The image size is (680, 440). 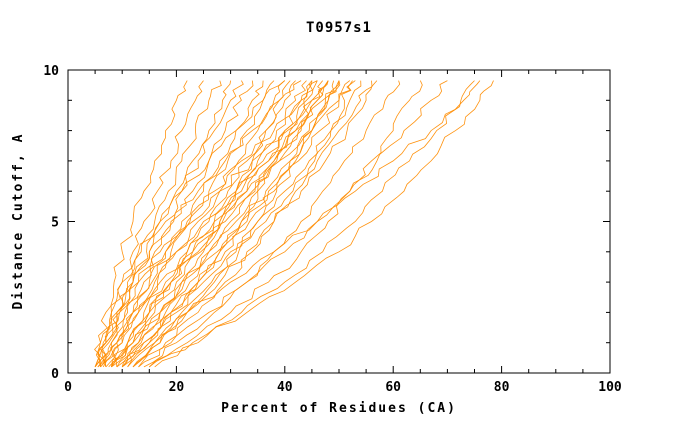 What do you see at coordinates (177, 387) in the screenshot?
I see `x-tick-label: 20` at bounding box center [177, 387].